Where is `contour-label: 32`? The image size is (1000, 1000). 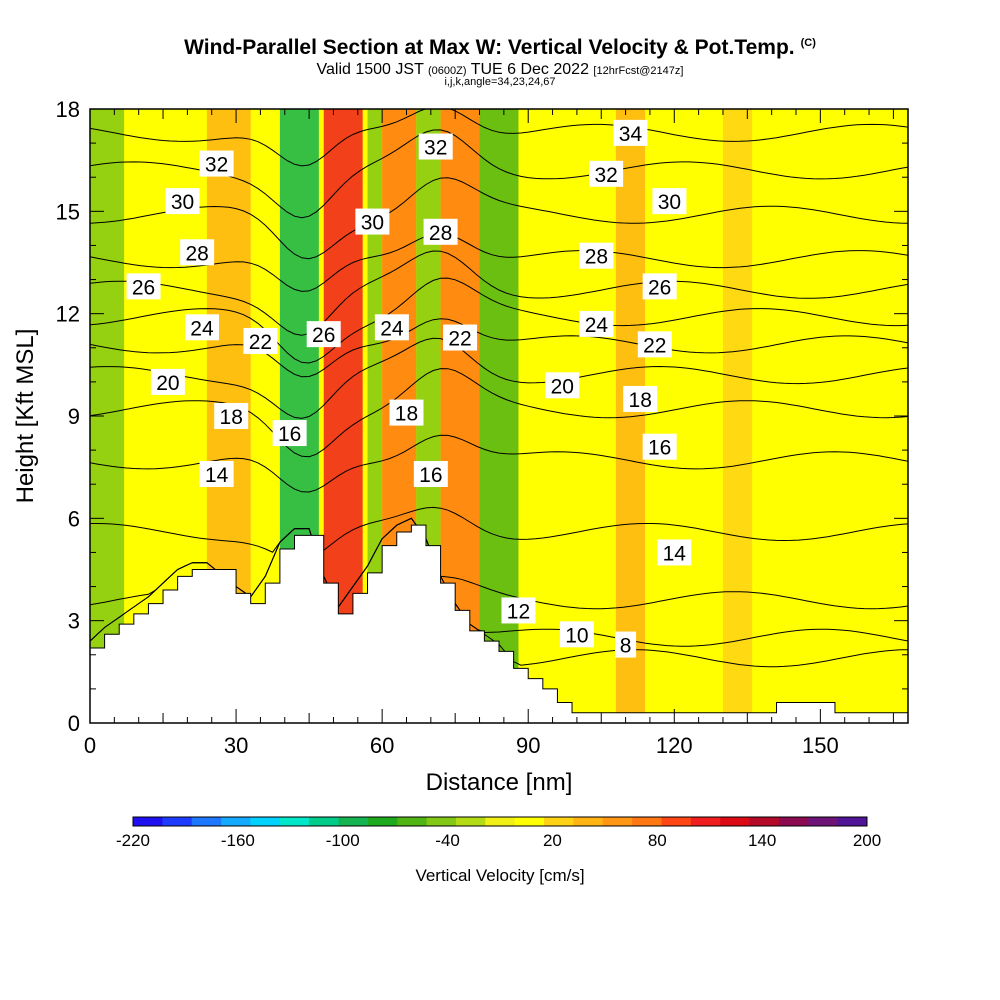 contour-label: 32 is located at coordinates (216, 163).